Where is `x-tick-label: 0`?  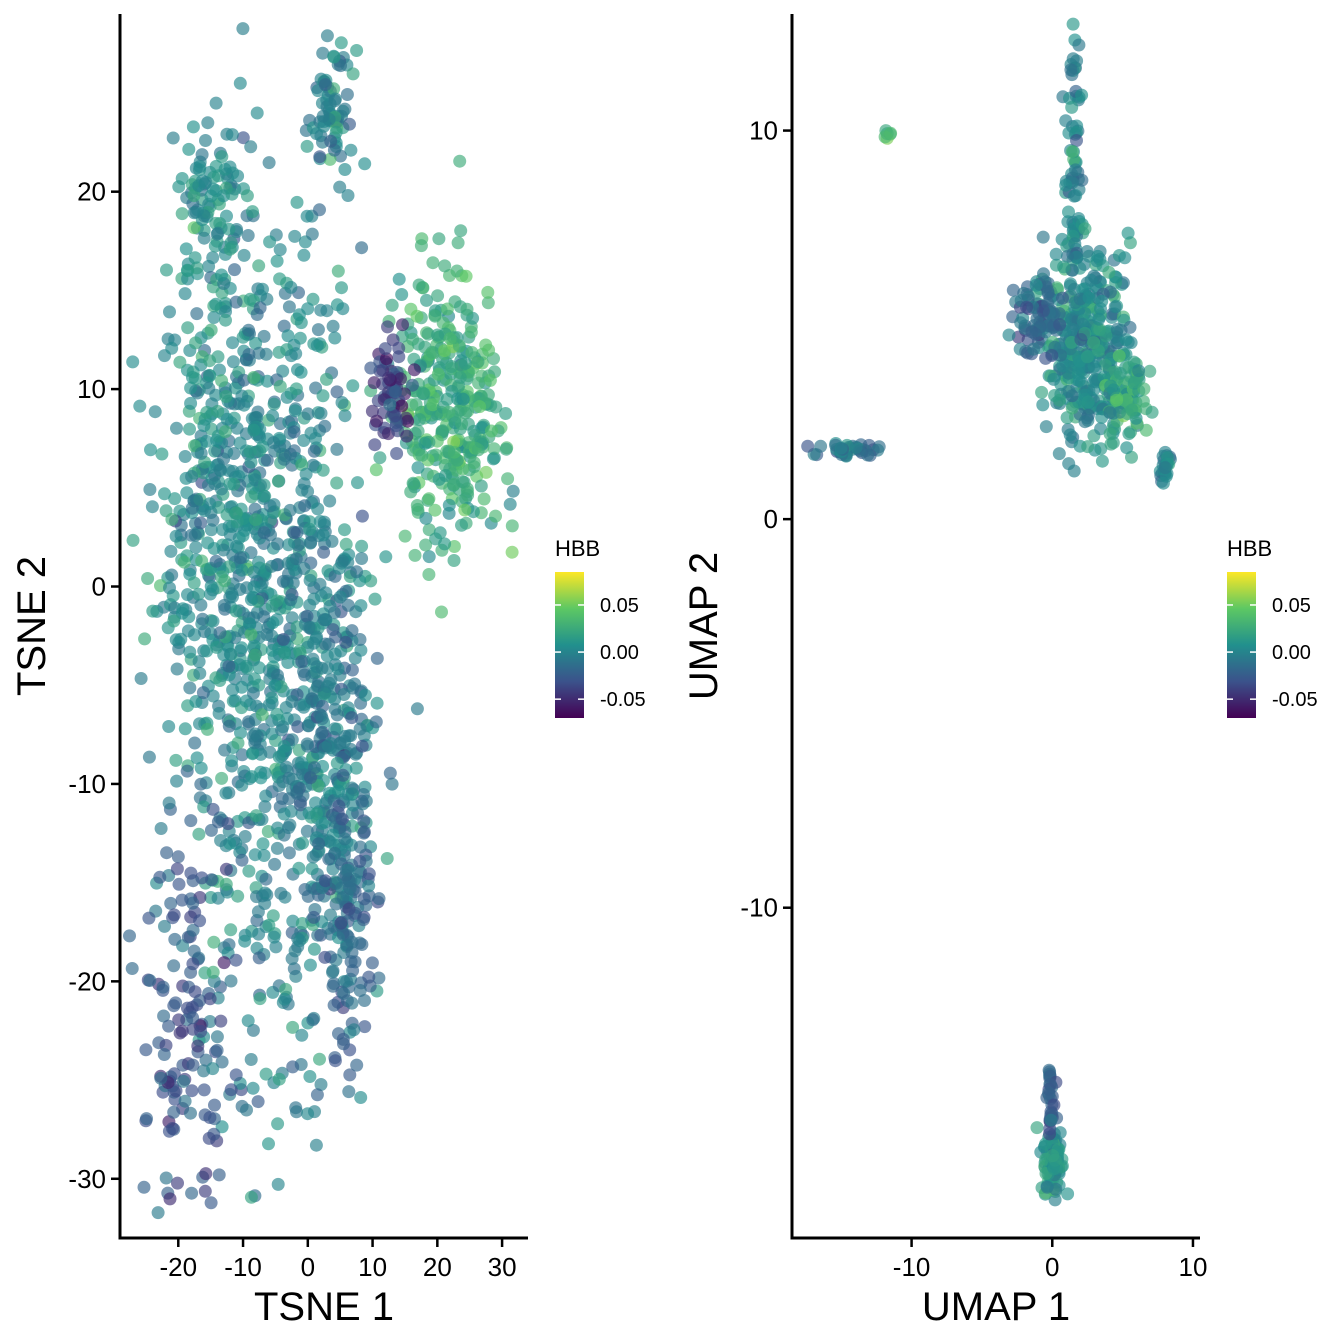 x-tick-label: 0 is located at coordinates (1052, 1267).